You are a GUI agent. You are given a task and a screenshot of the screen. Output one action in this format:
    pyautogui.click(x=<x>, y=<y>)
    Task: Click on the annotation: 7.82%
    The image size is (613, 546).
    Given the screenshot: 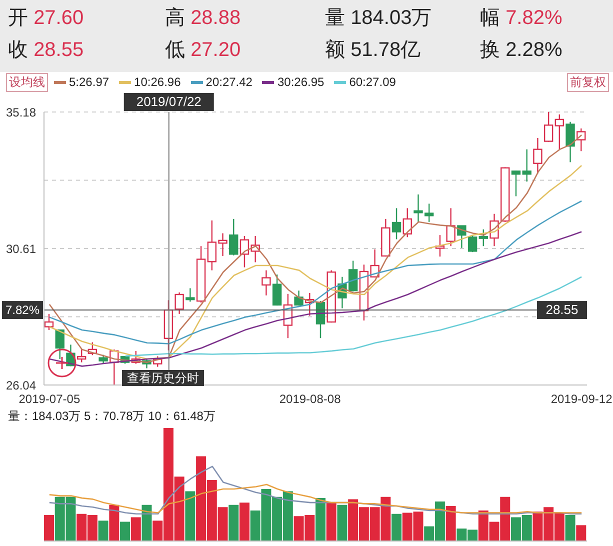 What is the action you would take?
    pyautogui.click(x=22, y=310)
    